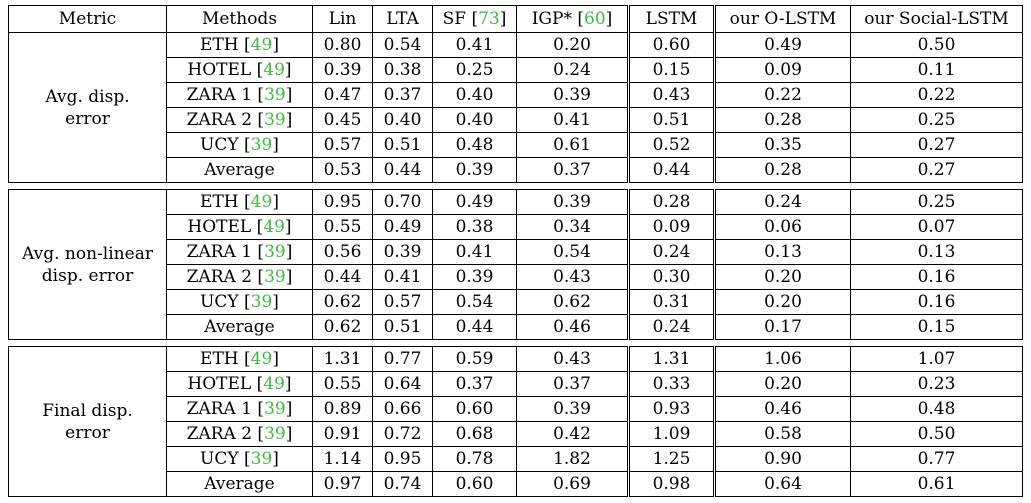 Image resolution: width=1031 pixels, height=503 pixels. I want to click on header-igp-cite: 60, so click(595, 19).